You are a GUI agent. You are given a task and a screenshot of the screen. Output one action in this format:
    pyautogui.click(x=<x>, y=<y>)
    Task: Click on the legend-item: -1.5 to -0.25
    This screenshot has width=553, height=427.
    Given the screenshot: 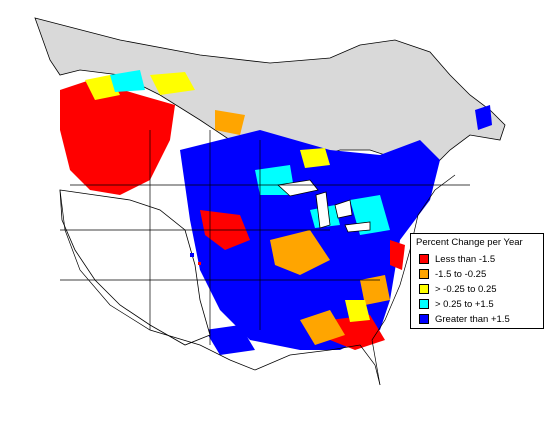 What is the action you would take?
    pyautogui.click(x=452, y=274)
    